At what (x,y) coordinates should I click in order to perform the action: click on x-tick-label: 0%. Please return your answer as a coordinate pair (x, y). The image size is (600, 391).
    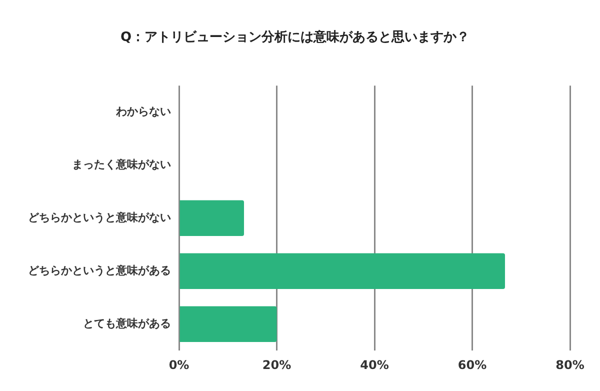
    Looking at the image, I should click on (179, 365).